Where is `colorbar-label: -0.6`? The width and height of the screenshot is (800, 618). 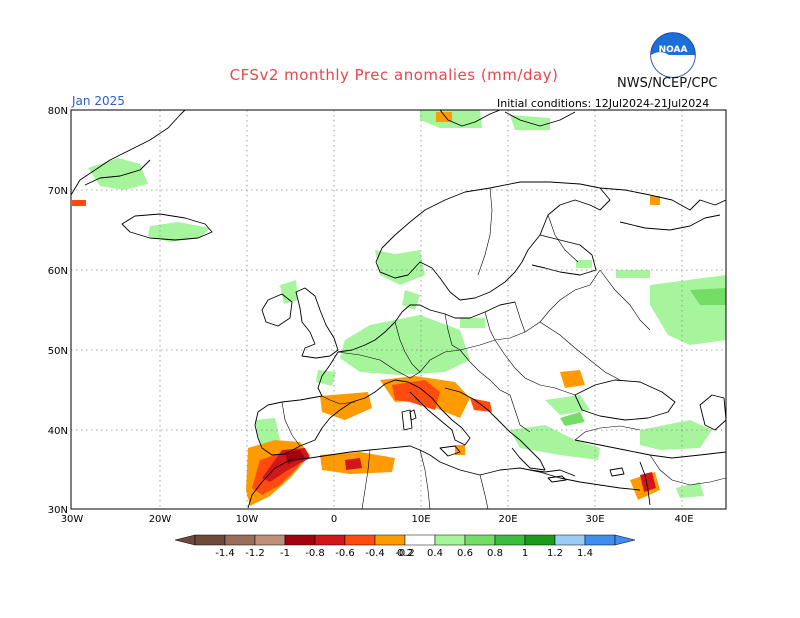
colorbar-label: -0.6 is located at coordinates (345, 553).